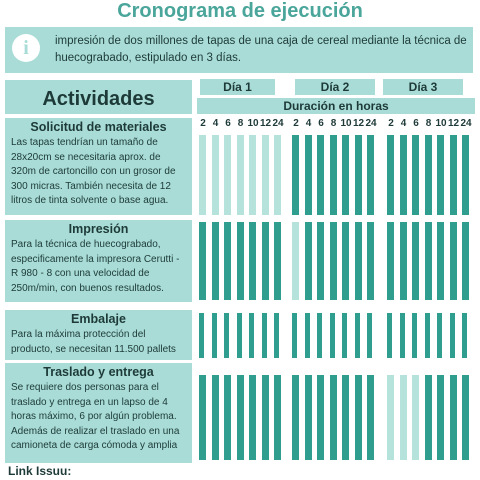 This screenshot has height=480, width=480. I want to click on activity-title: Solicitud de materiales, so click(98, 127).